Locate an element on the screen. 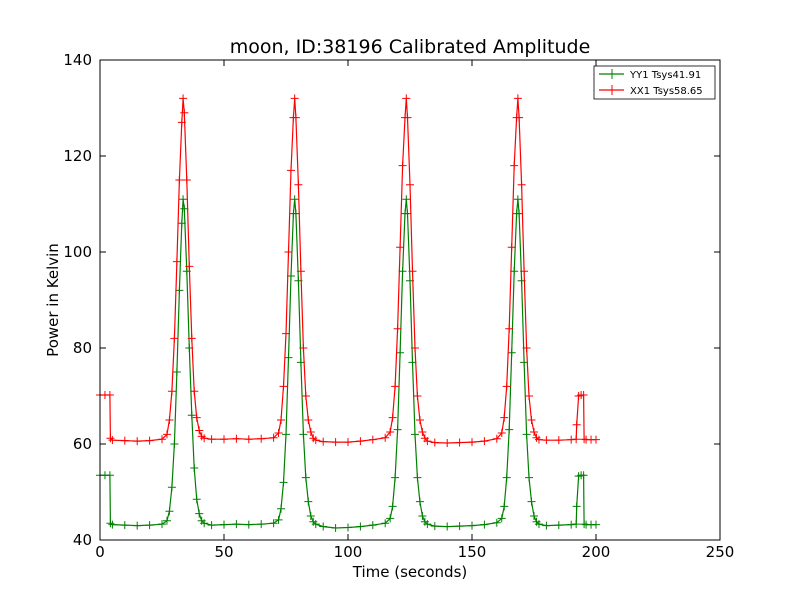 The width and height of the screenshot is (800, 604). y-axis-label: Power in Kelvin is located at coordinates (53, 300).